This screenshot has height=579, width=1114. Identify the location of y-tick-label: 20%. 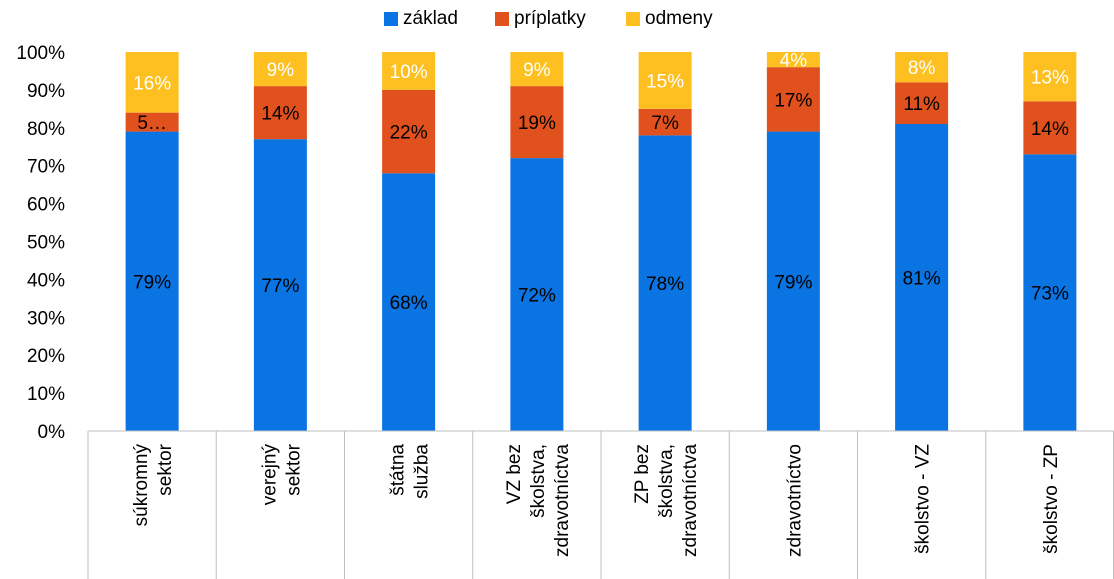
(46, 356).